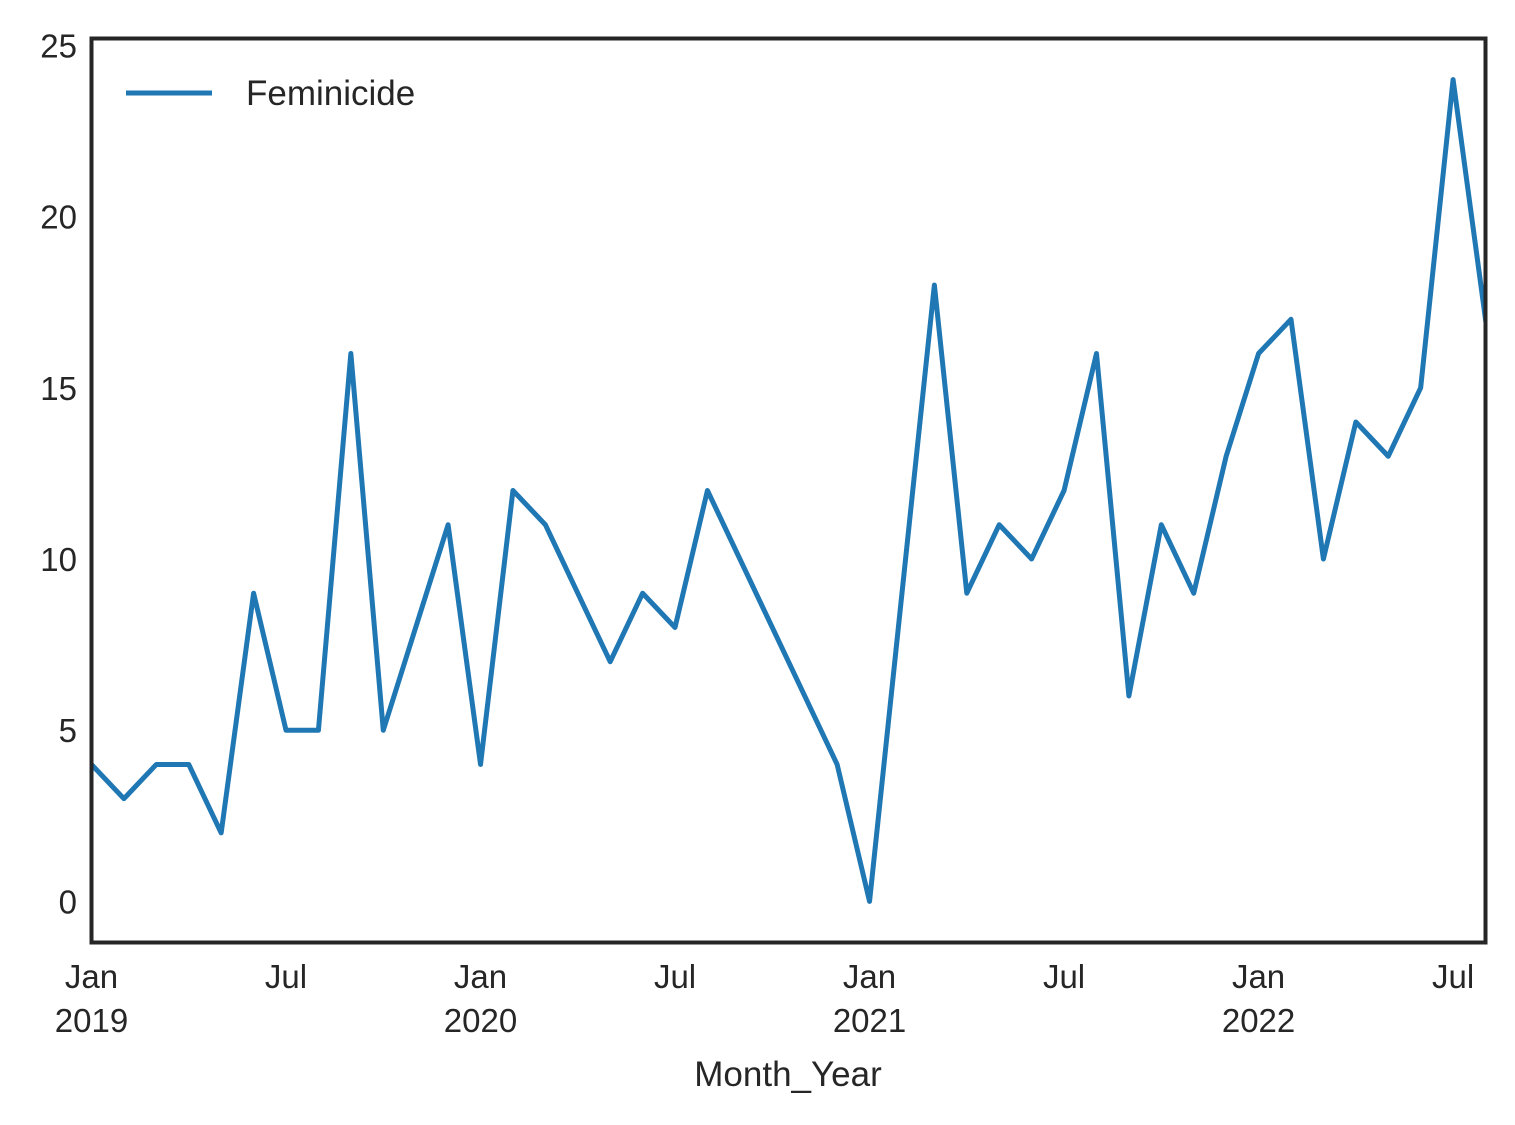 The width and height of the screenshot is (1515, 1125). What do you see at coordinates (330, 93) in the screenshot?
I see `legend-label: Feminicide` at bounding box center [330, 93].